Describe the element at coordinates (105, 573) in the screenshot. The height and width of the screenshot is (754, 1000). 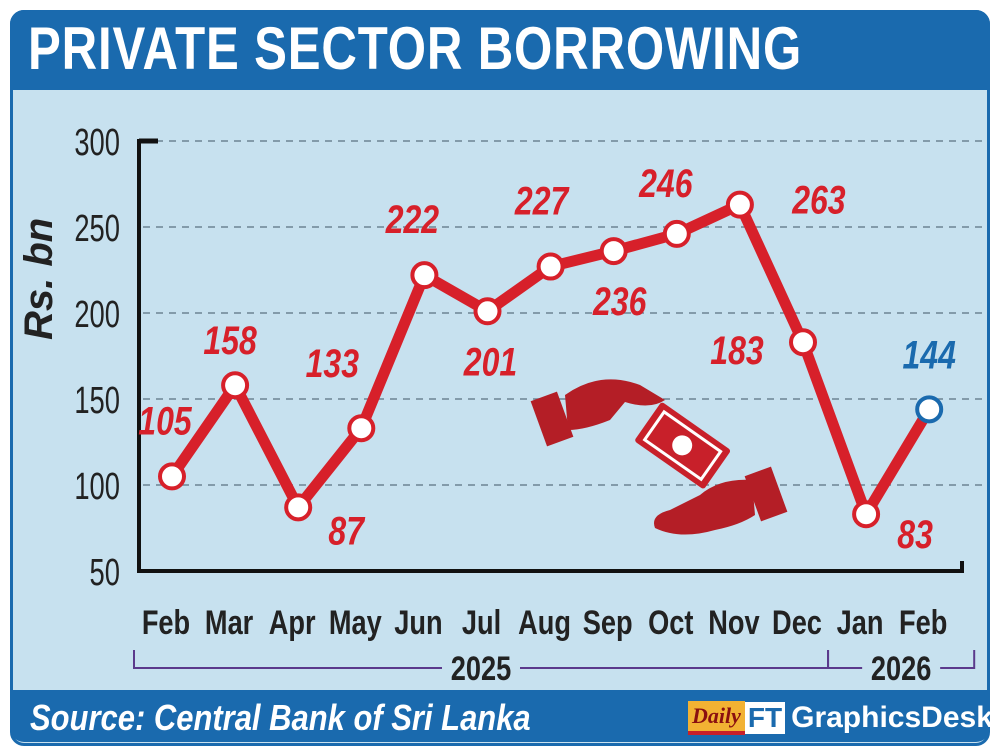
I see `y-tick-label: 50` at that location.